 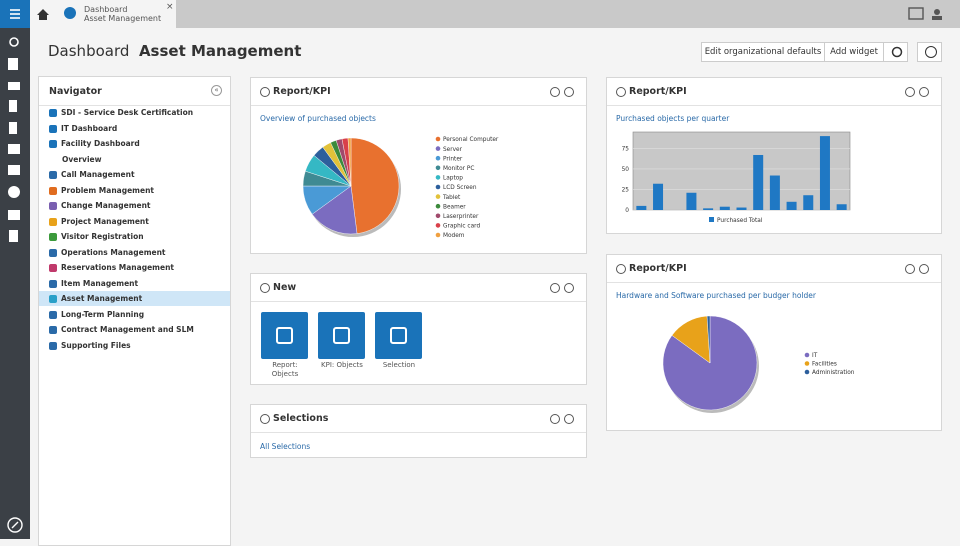 What do you see at coordinates (454, 207) in the screenshot?
I see `legend-label: Beamer` at bounding box center [454, 207].